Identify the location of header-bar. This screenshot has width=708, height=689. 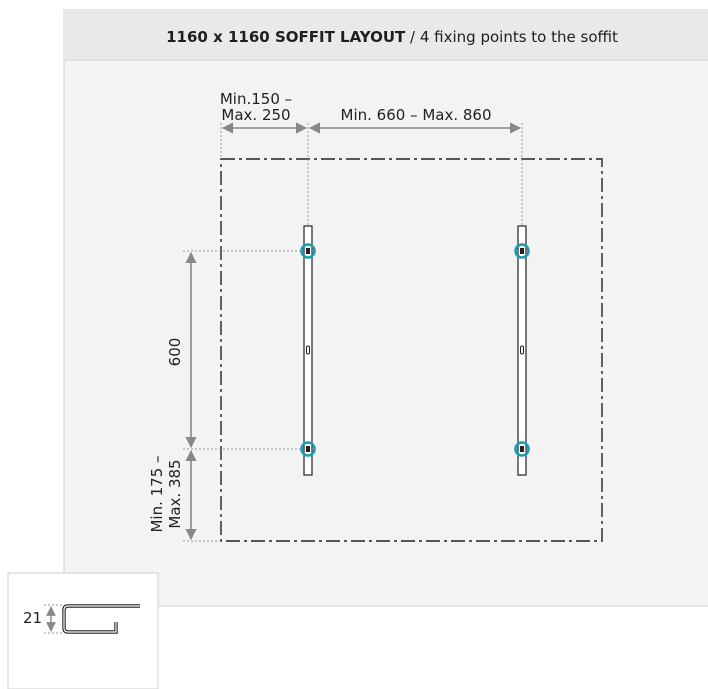
(386, 35).